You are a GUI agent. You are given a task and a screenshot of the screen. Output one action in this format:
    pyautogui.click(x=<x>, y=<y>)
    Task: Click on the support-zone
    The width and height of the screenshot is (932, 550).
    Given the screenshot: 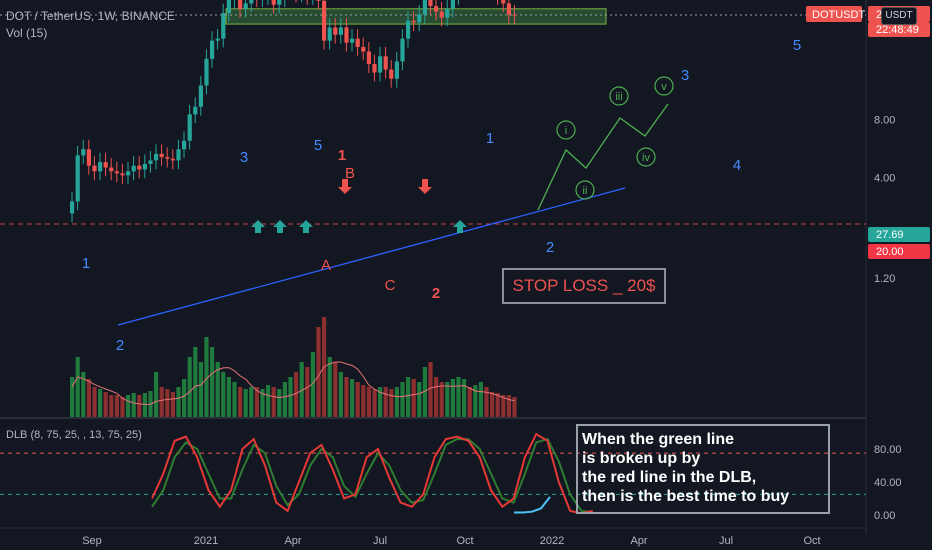 What is the action you would take?
    pyautogui.click(x=416, y=16)
    